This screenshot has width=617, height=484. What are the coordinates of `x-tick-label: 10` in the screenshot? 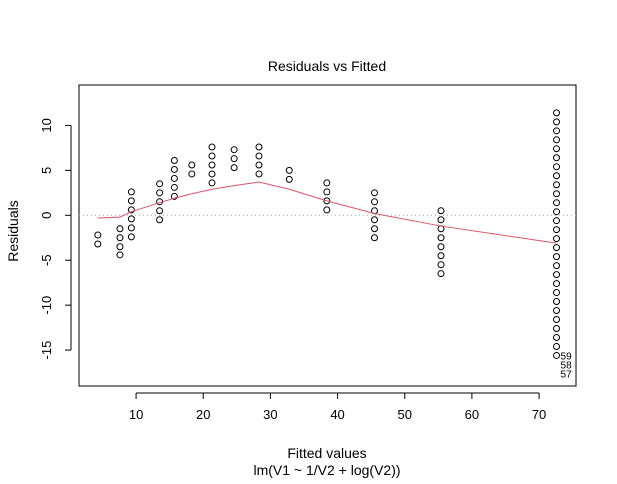 It's located at (136, 414).